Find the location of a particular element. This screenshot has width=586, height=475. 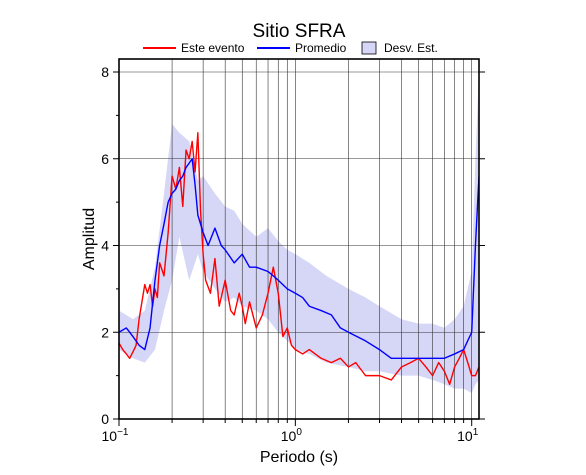

y-tick-label: 4 is located at coordinates (105, 246).